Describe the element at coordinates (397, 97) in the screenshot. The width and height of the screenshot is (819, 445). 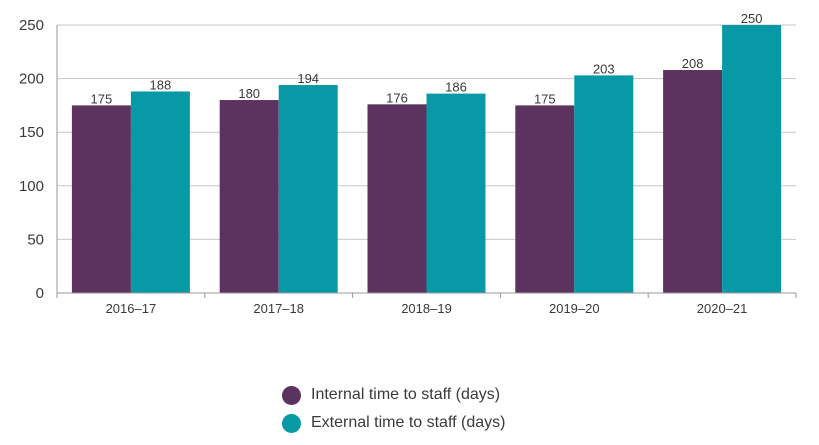
I see `data-label: 176` at that location.